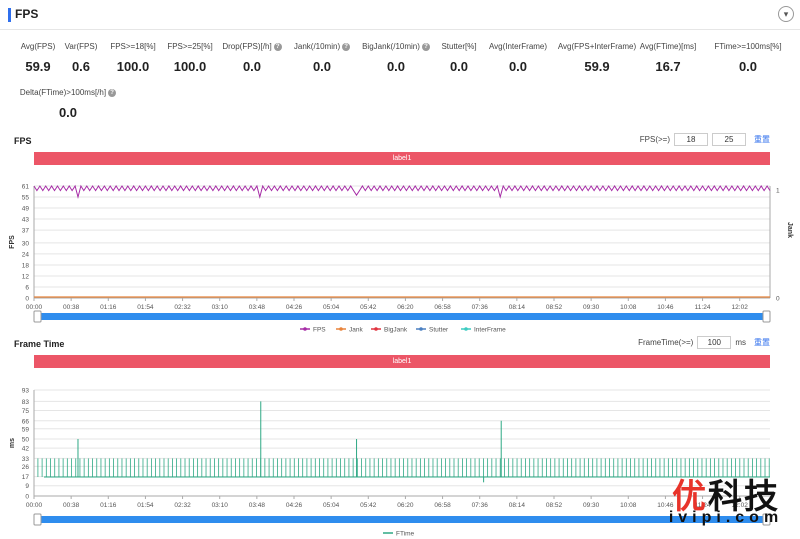 This screenshot has height=539, width=800. I want to click on x-tick-label: 02:32, so click(182, 307).